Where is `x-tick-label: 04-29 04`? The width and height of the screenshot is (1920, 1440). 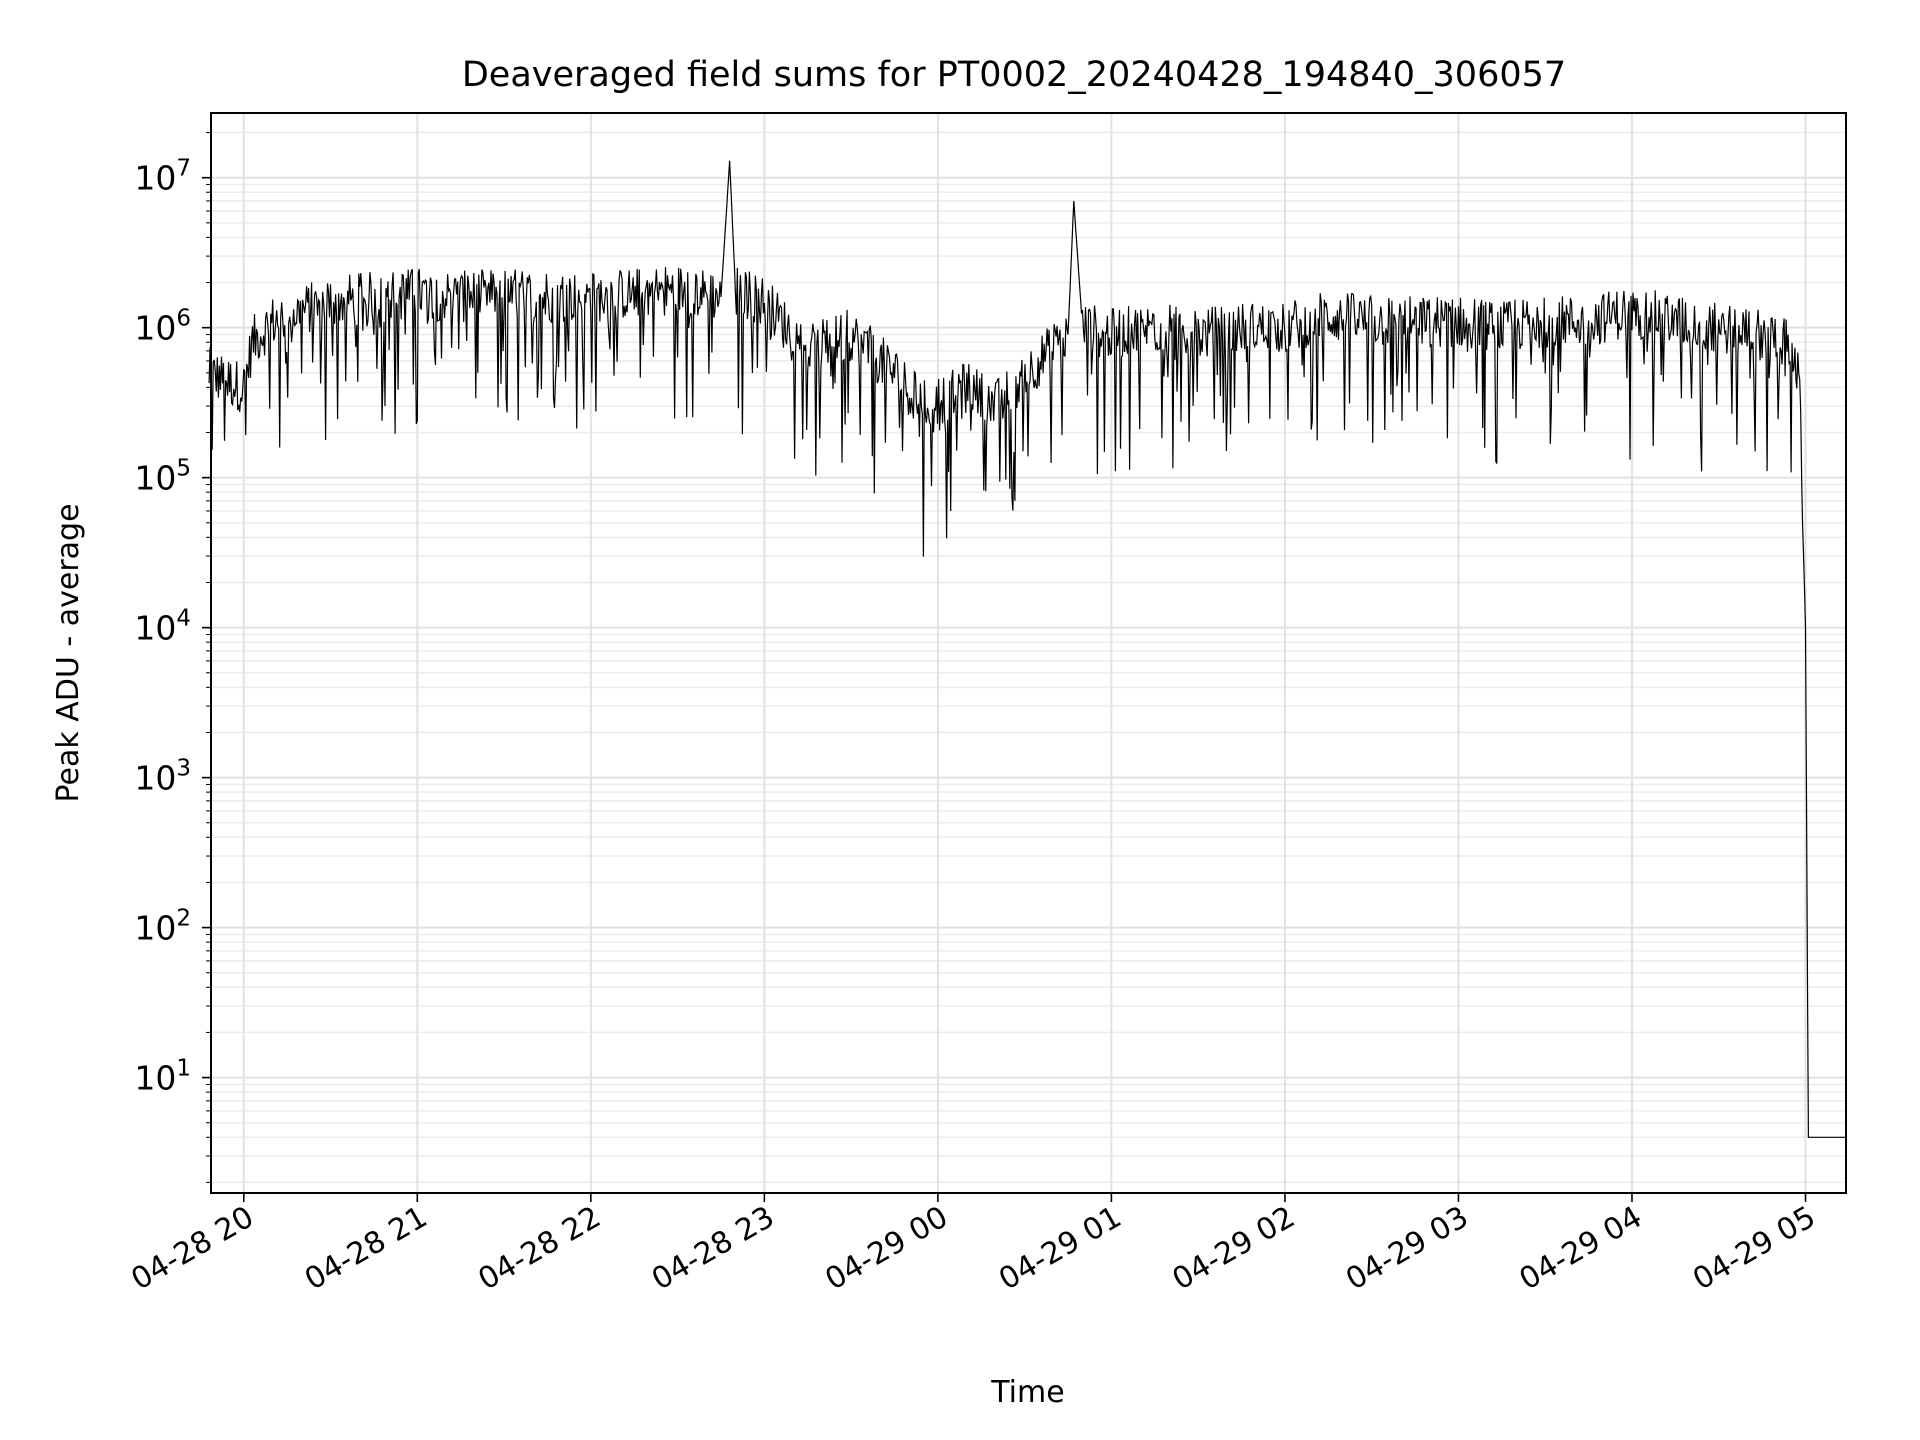 x-tick-label: 04-29 04 is located at coordinates (1581, 1249).